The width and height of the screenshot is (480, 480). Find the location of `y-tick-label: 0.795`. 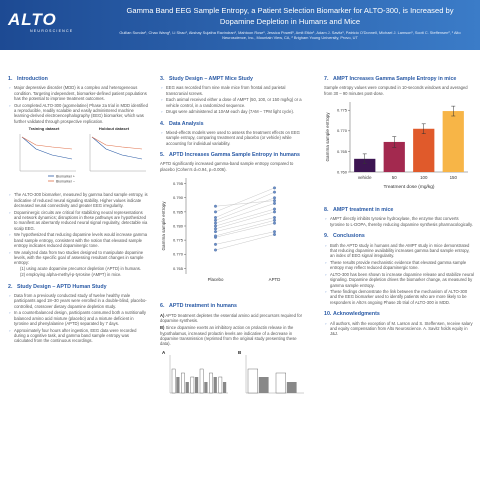

y-tick-label: 0.795 is located at coordinates (178, 183).